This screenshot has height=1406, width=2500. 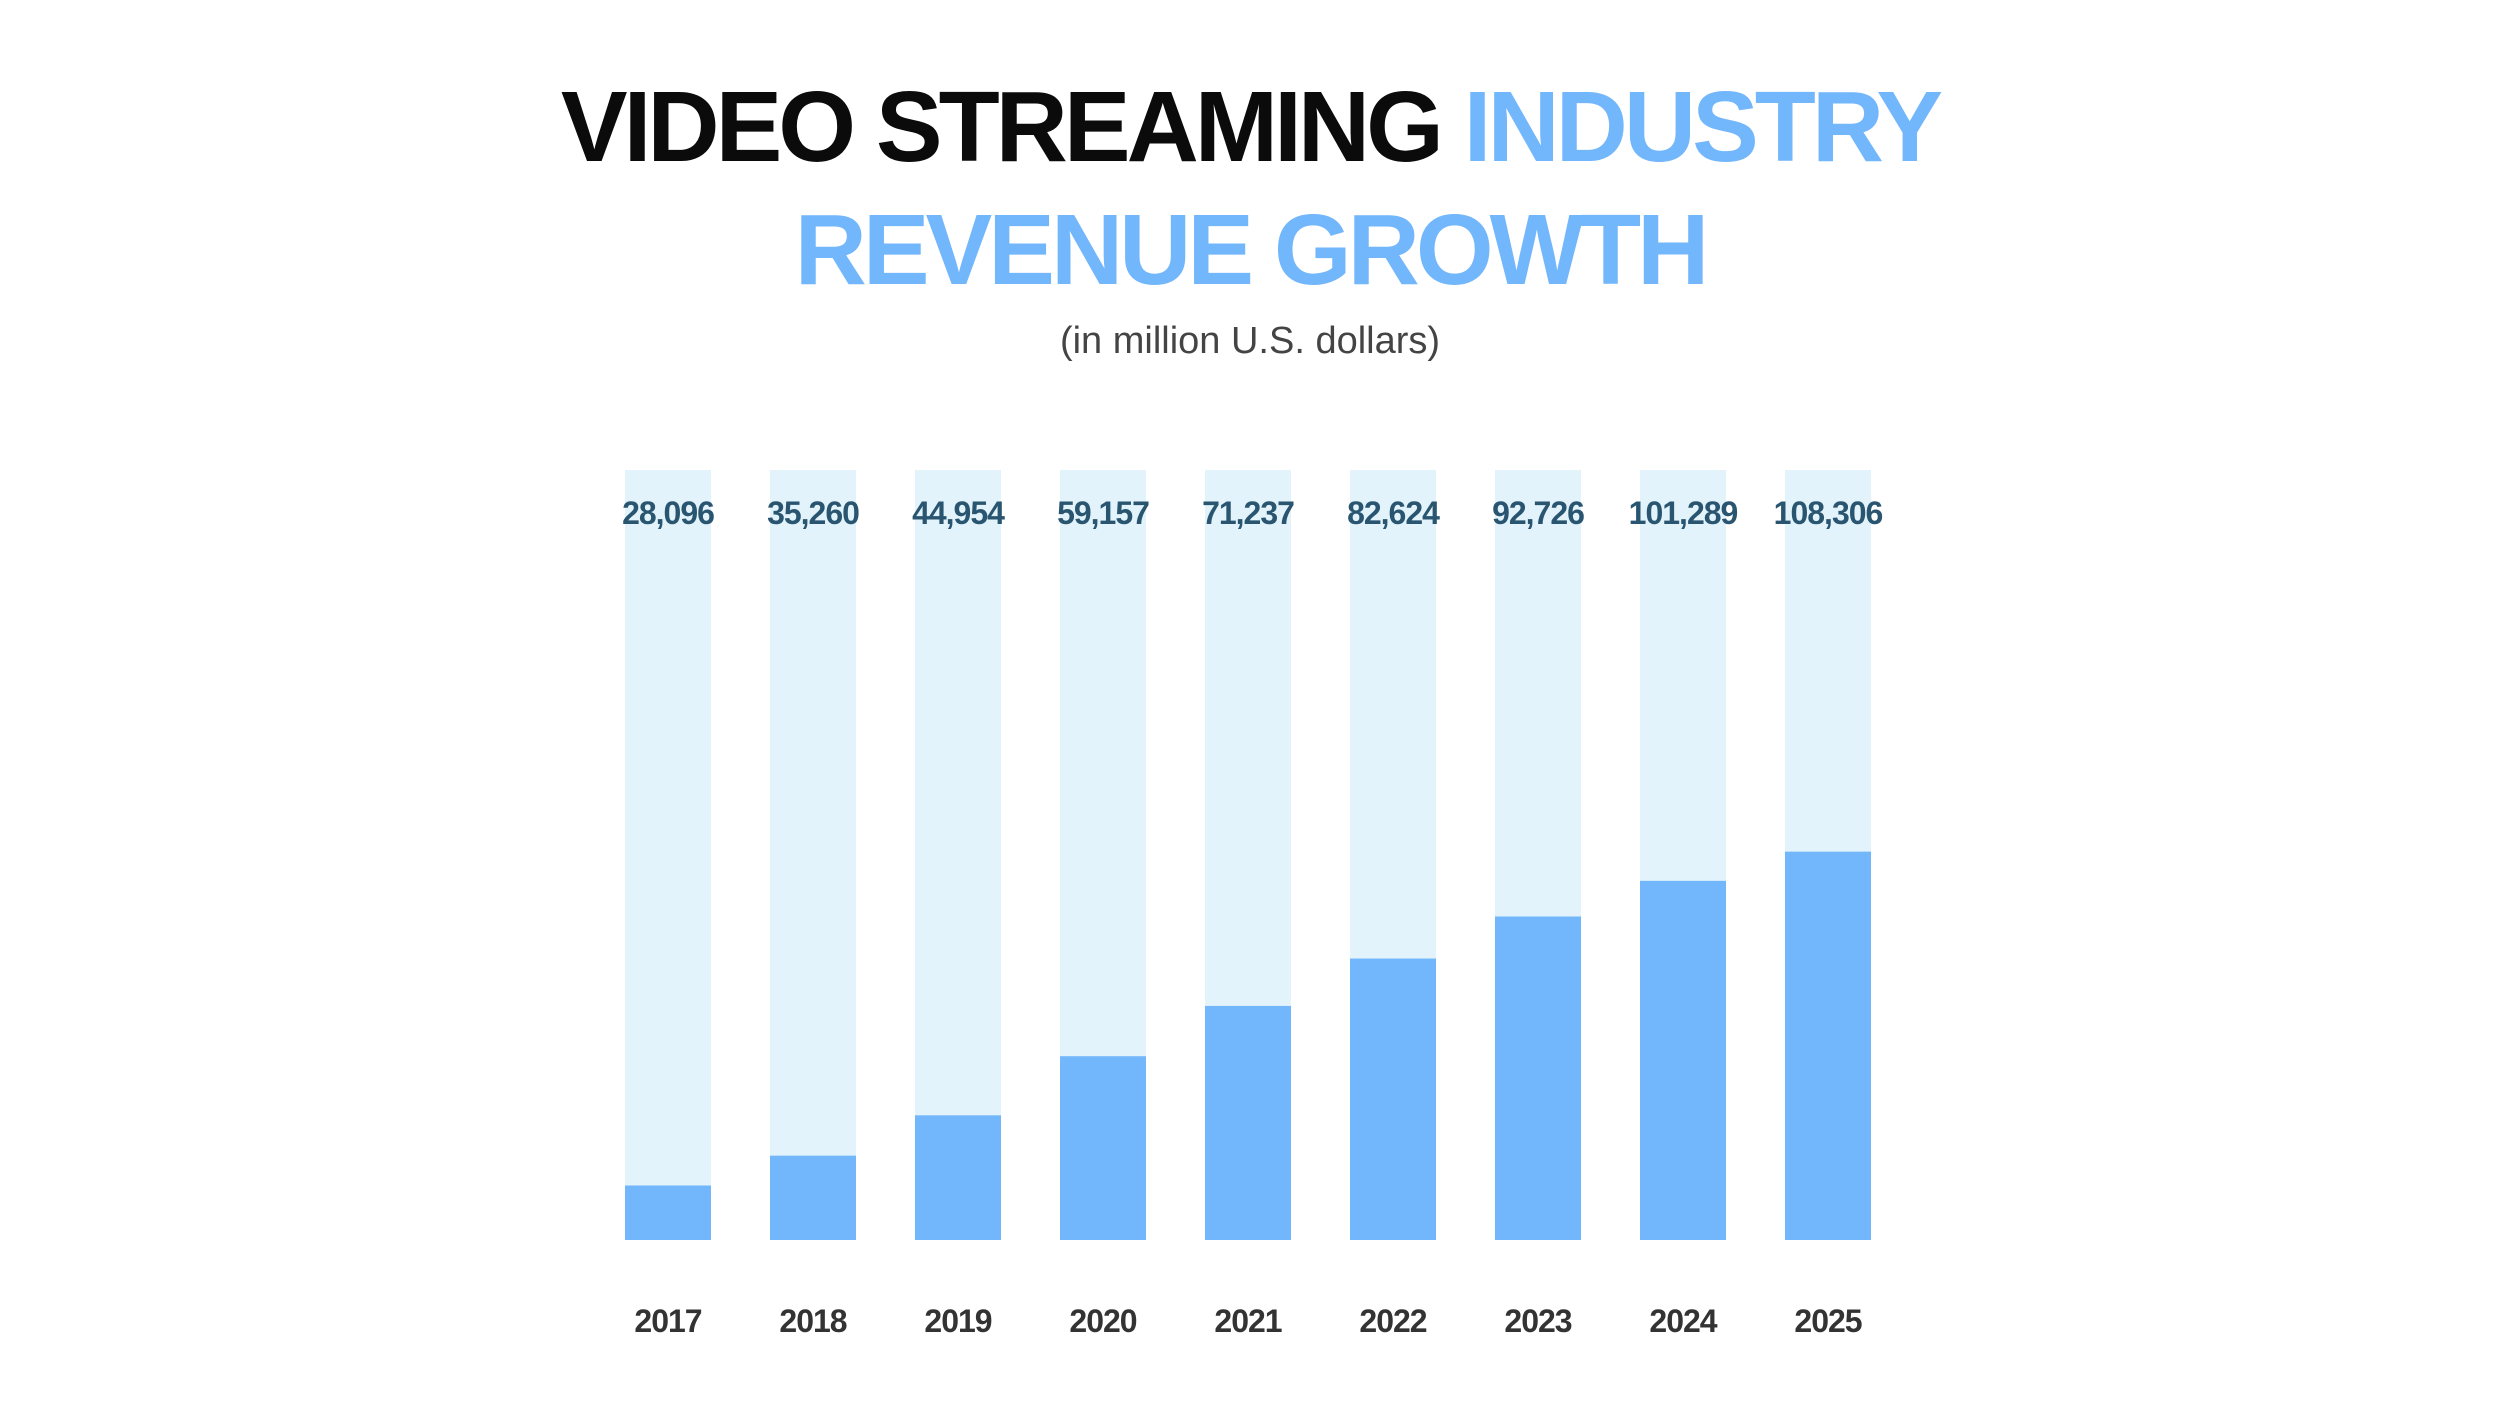 I want to click on year-label-2021: 2021, so click(x=1247, y=1321).